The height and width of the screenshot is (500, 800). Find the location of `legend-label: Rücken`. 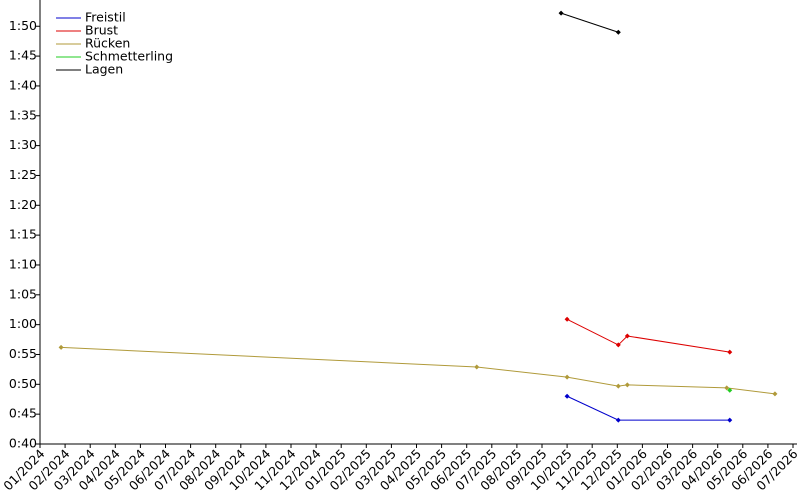

legend-label: Rücken is located at coordinates (107, 43).